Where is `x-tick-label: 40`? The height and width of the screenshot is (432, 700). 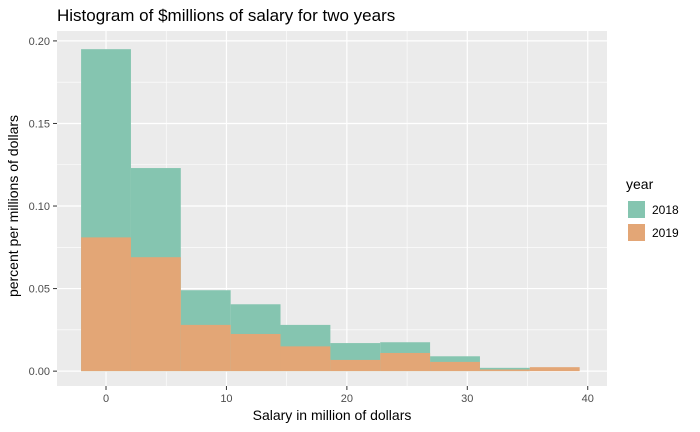
x-tick-label: 40 is located at coordinates (588, 399).